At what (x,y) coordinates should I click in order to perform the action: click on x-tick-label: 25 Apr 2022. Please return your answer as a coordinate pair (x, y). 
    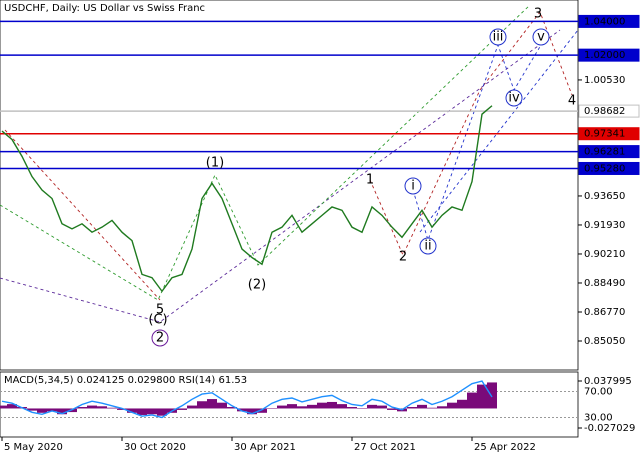
    Looking at the image, I should click on (505, 447).